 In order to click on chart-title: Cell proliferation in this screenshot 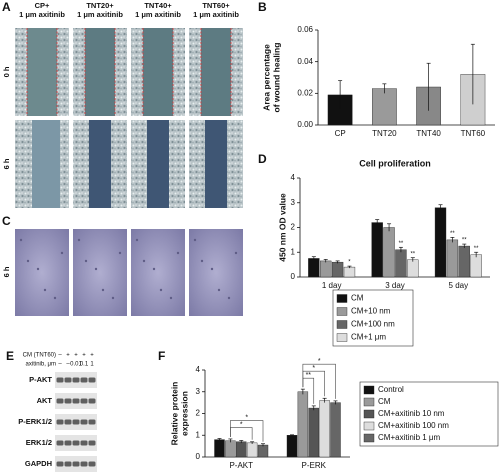, I will do `click(395, 163)`.